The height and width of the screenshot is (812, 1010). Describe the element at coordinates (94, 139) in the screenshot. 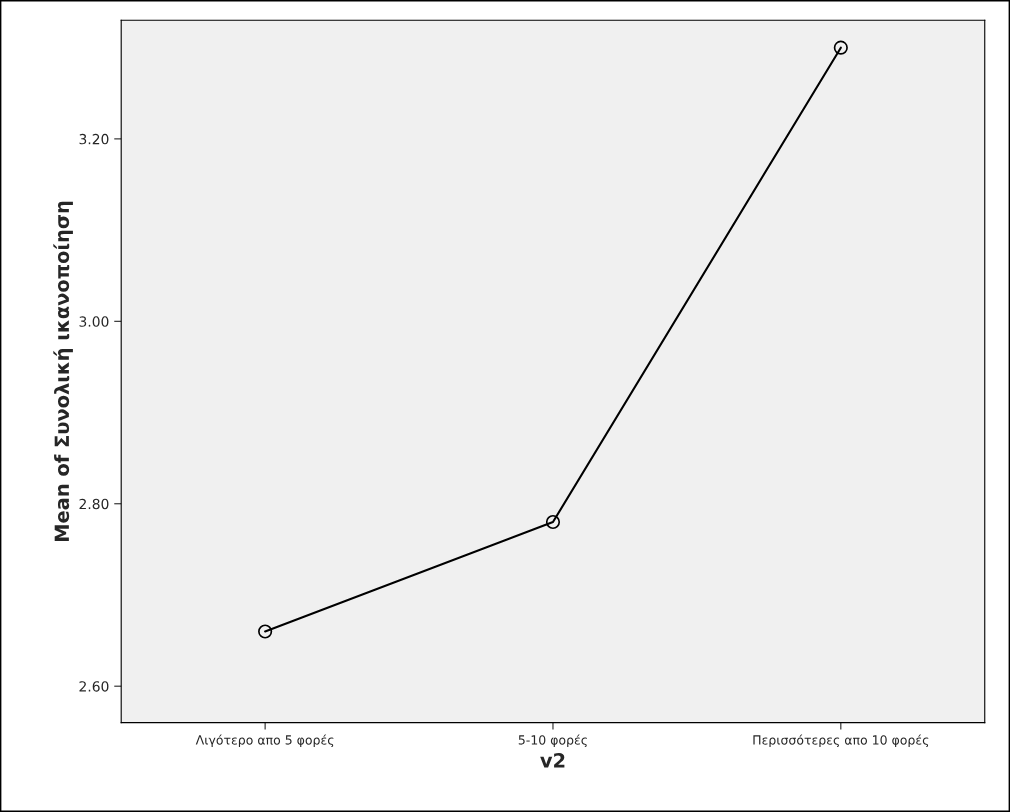

I see `y-tick-label: 3.20` at that location.